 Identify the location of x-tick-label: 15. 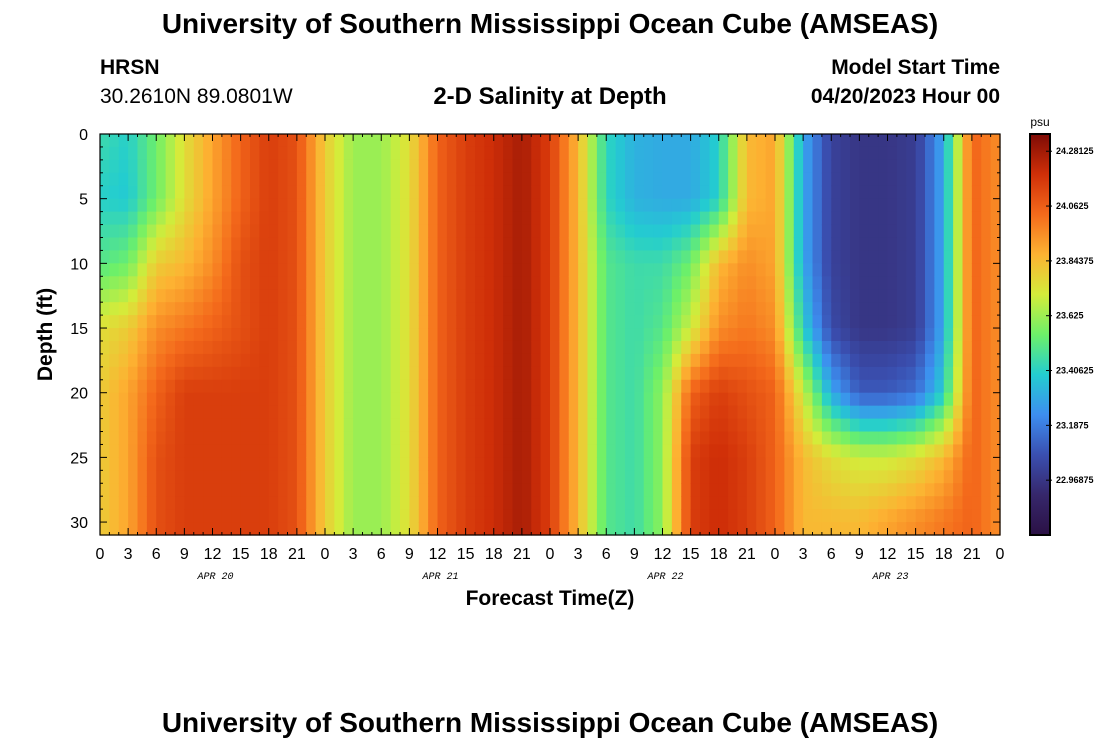
(691, 554).